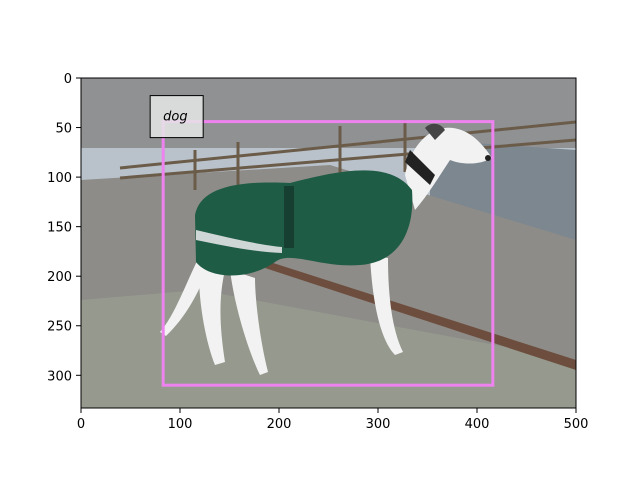 This screenshot has height=480, width=640. What do you see at coordinates (477, 424) in the screenshot?
I see `x-tick-label: 400` at bounding box center [477, 424].